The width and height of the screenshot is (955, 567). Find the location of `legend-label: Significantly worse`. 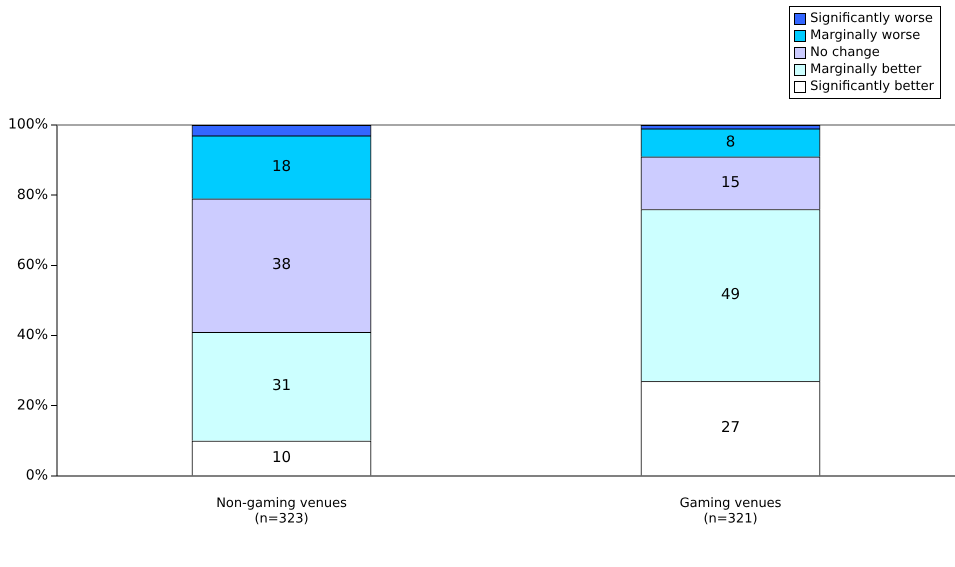

legend-label: Significantly worse is located at coordinates (871, 18).